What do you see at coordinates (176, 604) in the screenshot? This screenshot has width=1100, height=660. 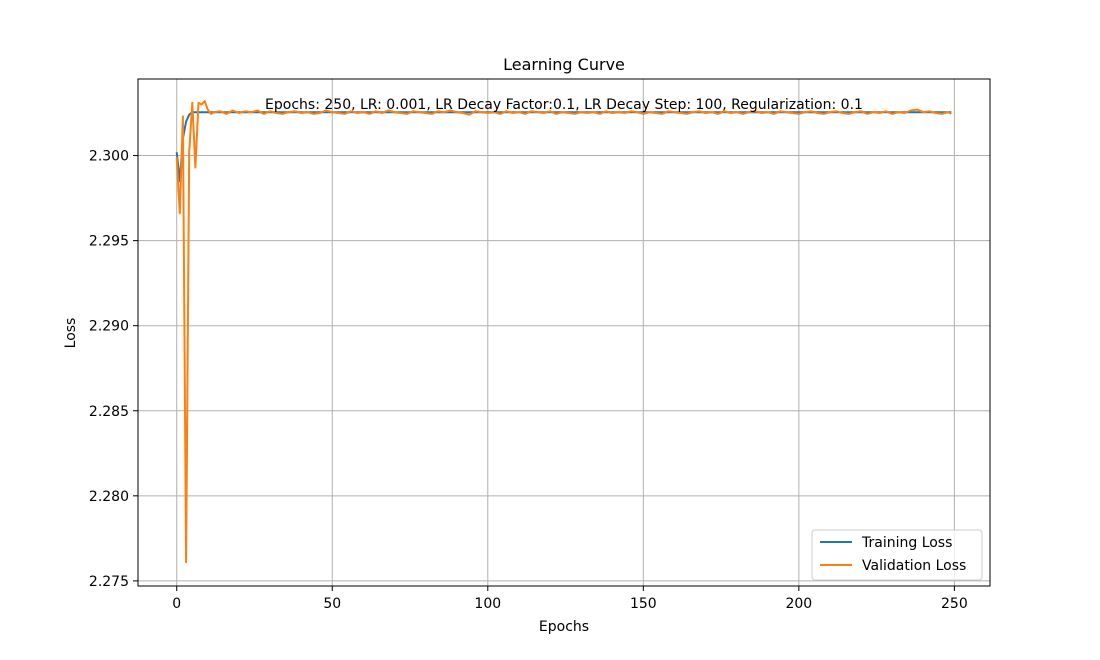 I see `x-tick-label: 0` at bounding box center [176, 604].